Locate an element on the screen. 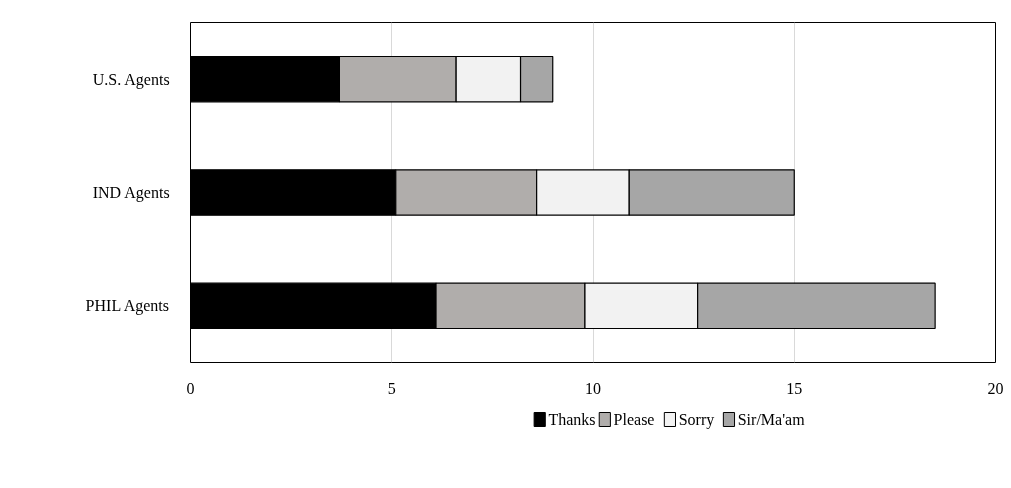 This screenshot has height=488, width=1011. legend-label: Thanks is located at coordinates (572, 419).